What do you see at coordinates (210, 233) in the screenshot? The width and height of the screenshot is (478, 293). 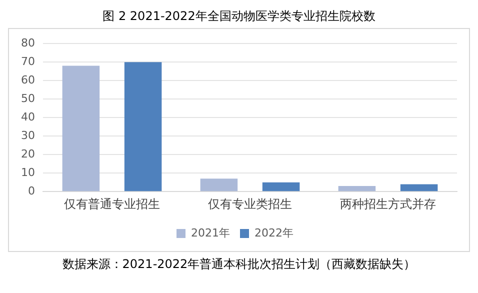 I see `legend-label: 2021年` at bounding box center [210, 233].